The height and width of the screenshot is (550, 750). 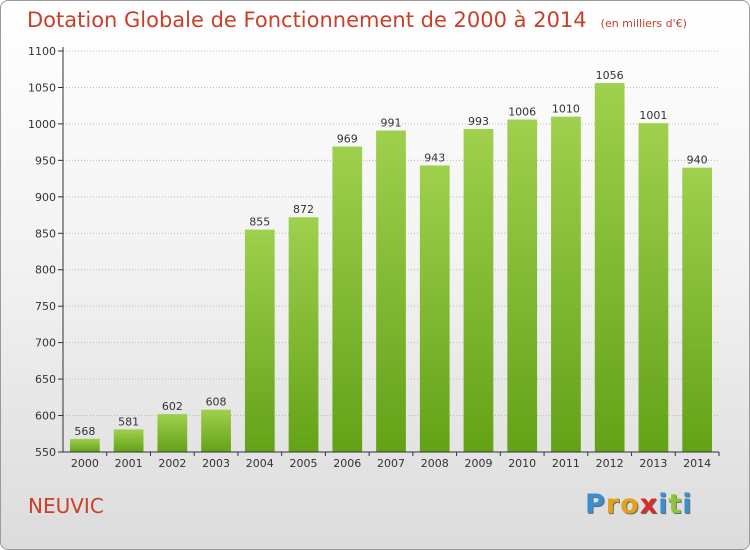 What do you see at coordinates (45, 270) in the screenshot?
I see `y-tick-label: 800` at bounding box center [45, 270].